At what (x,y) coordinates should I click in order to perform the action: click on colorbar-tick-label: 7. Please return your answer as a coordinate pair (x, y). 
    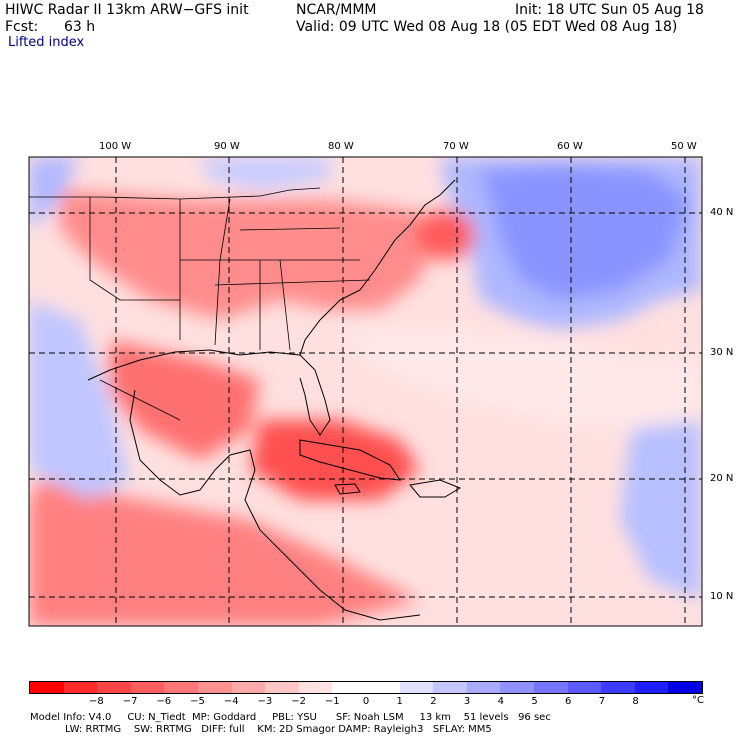
    Looking at the image, I should click on (602, 701).